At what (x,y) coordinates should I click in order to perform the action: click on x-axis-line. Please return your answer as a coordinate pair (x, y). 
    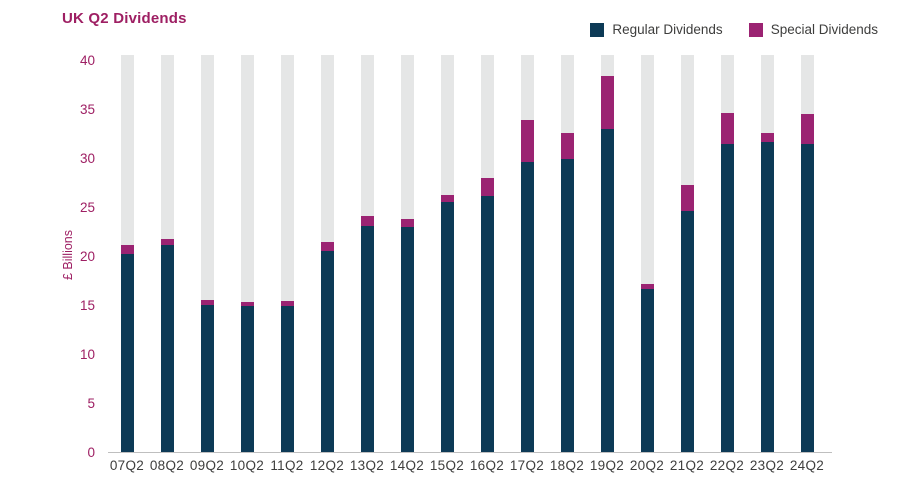
    Looking at the image, I should click on (470, 452).